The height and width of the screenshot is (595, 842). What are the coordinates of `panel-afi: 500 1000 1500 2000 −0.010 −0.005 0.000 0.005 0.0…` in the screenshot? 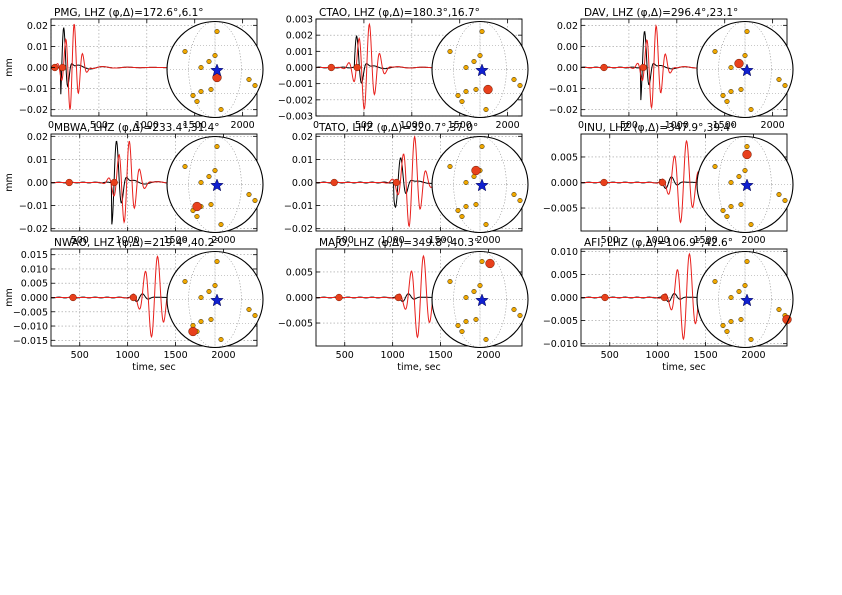 It's located at (668, 299).